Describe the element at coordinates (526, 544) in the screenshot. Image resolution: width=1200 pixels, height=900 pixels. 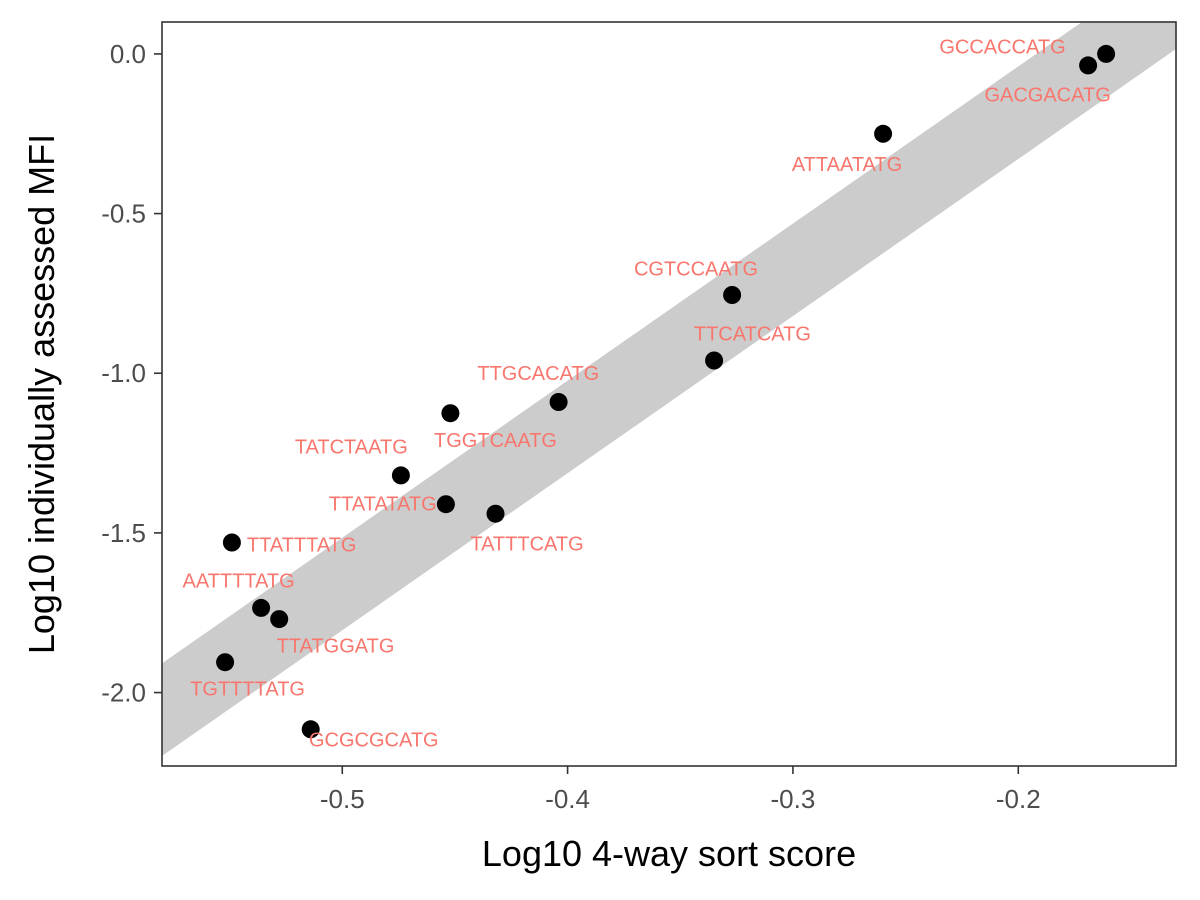
I see `point-label: TATTTCATG` at that location.